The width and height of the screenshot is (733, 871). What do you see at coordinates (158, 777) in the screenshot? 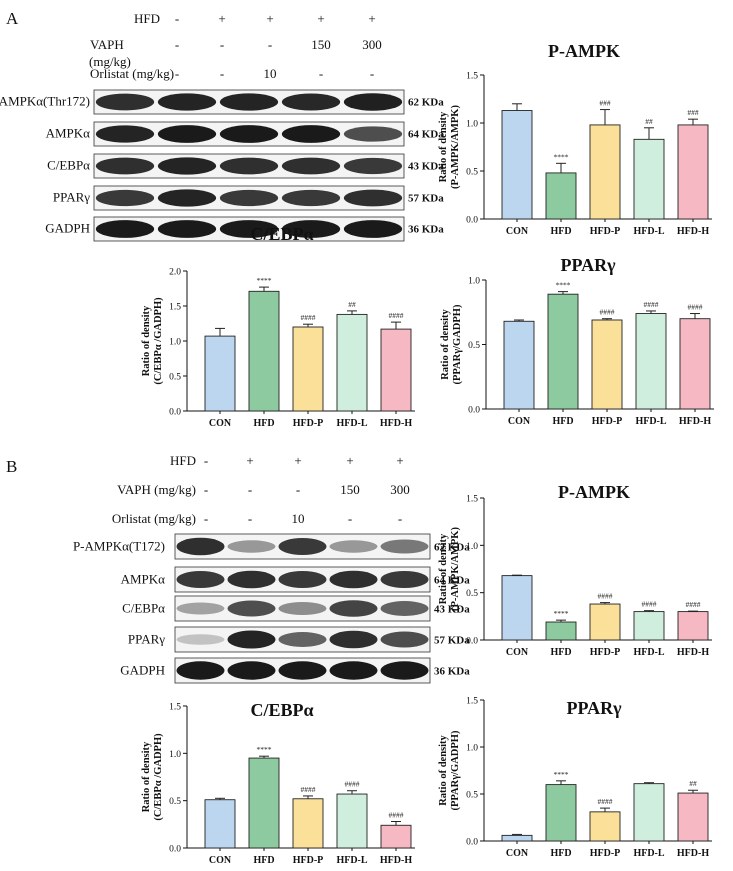
I see `y-axis-label-ratio: (C/EBPα /GADPH)` at bounding box center [158, 777].